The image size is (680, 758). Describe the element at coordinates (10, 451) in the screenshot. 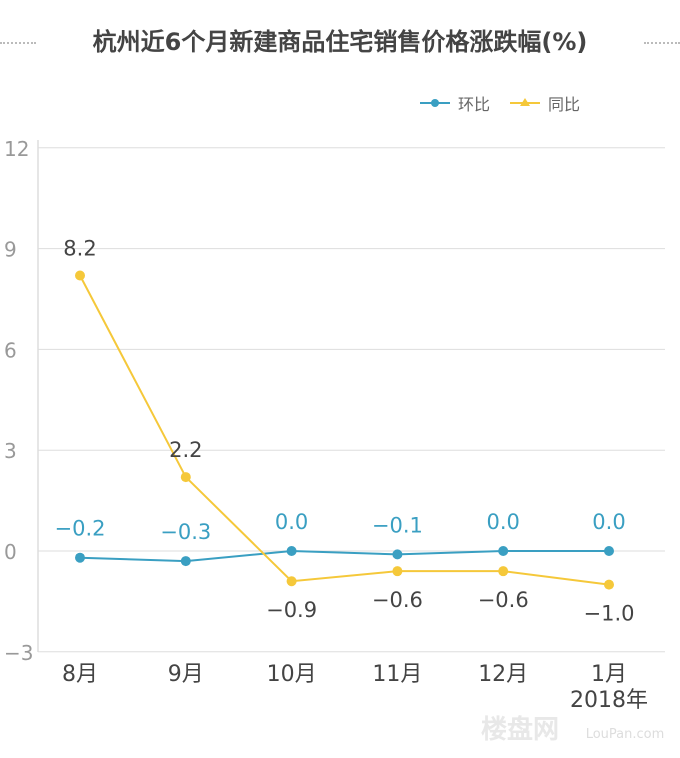

I see `y-tick-label: 3` at that location.